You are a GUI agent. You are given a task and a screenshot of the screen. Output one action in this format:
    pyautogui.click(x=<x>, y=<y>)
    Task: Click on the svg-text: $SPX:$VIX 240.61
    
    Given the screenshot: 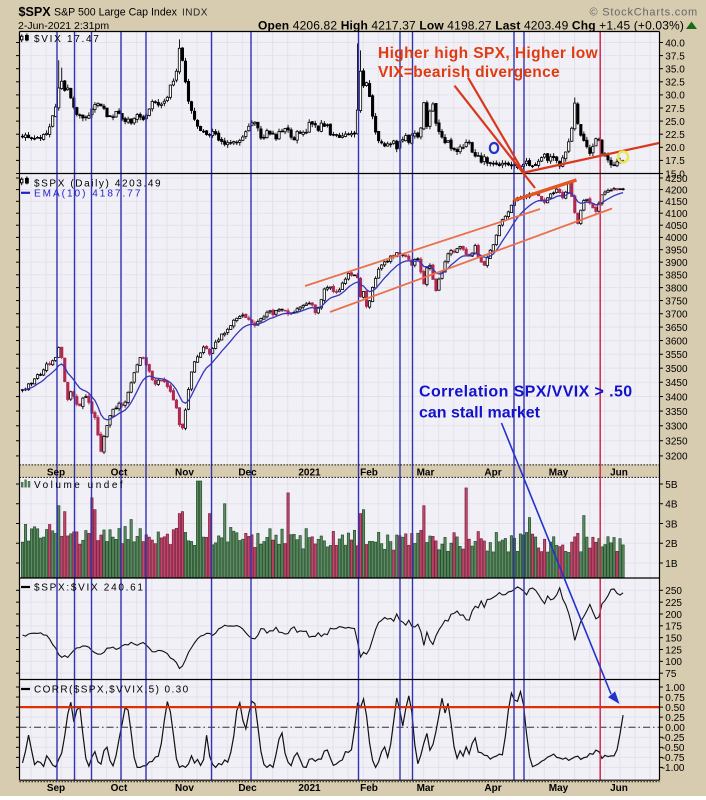 What is the action you would take?
    pyautogui.click(x=89, y=588)
    